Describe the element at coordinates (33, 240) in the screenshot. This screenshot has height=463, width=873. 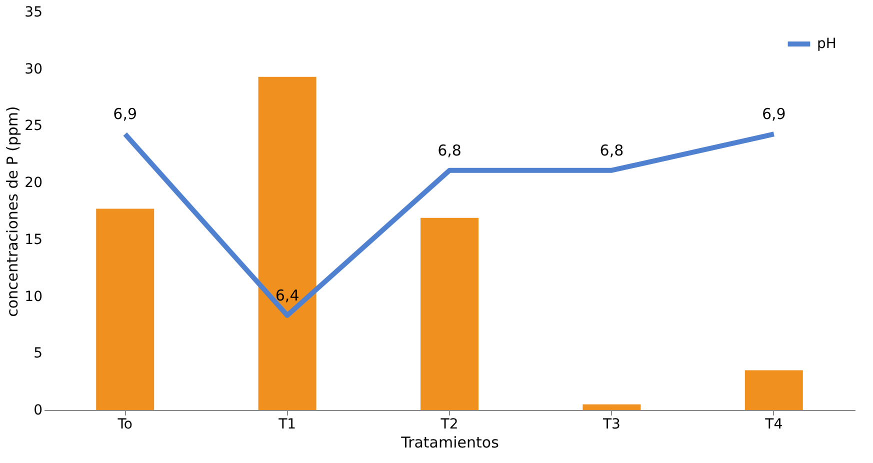
I see `y-tick-label: 15` at that location.